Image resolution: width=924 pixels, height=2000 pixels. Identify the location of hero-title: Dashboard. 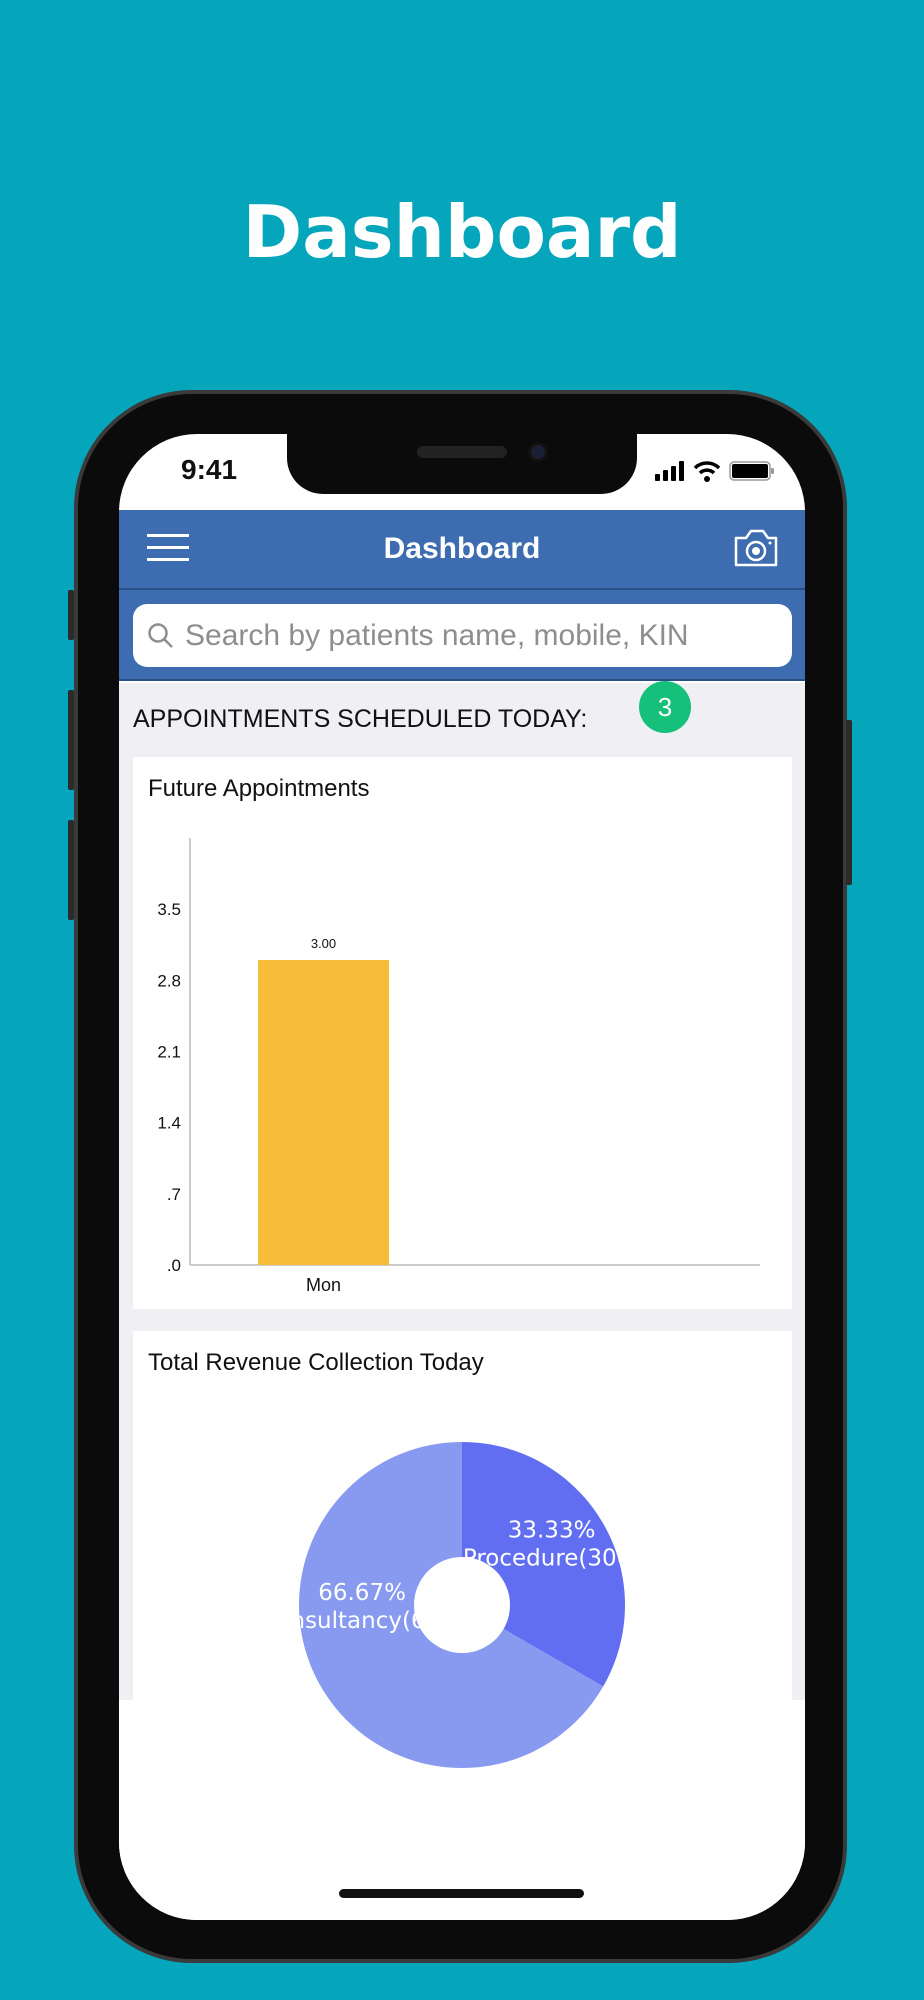
(462, 232).